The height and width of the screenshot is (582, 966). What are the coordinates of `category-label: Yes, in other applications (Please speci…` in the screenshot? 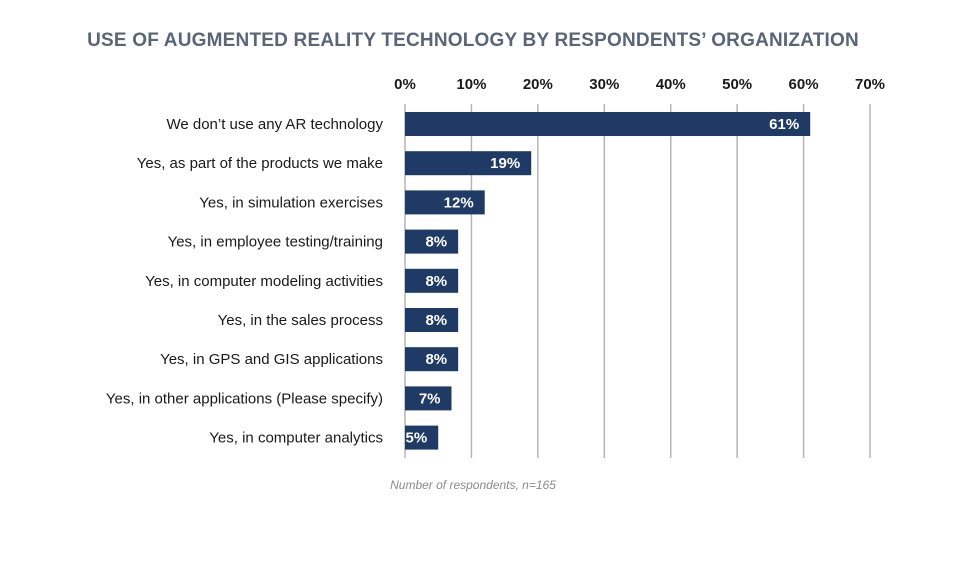 It's located at (244, 398).